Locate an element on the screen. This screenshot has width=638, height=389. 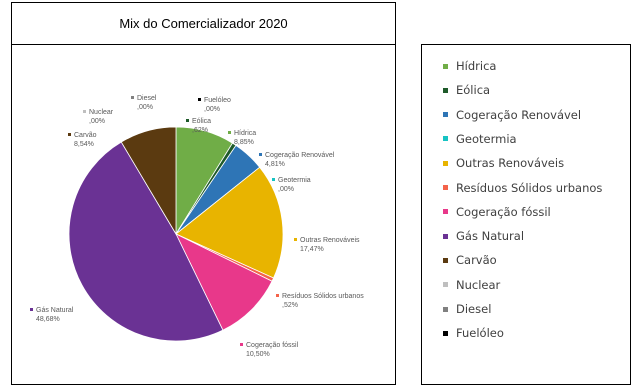
label-marker-eolica is located at coordinates (187, 120).